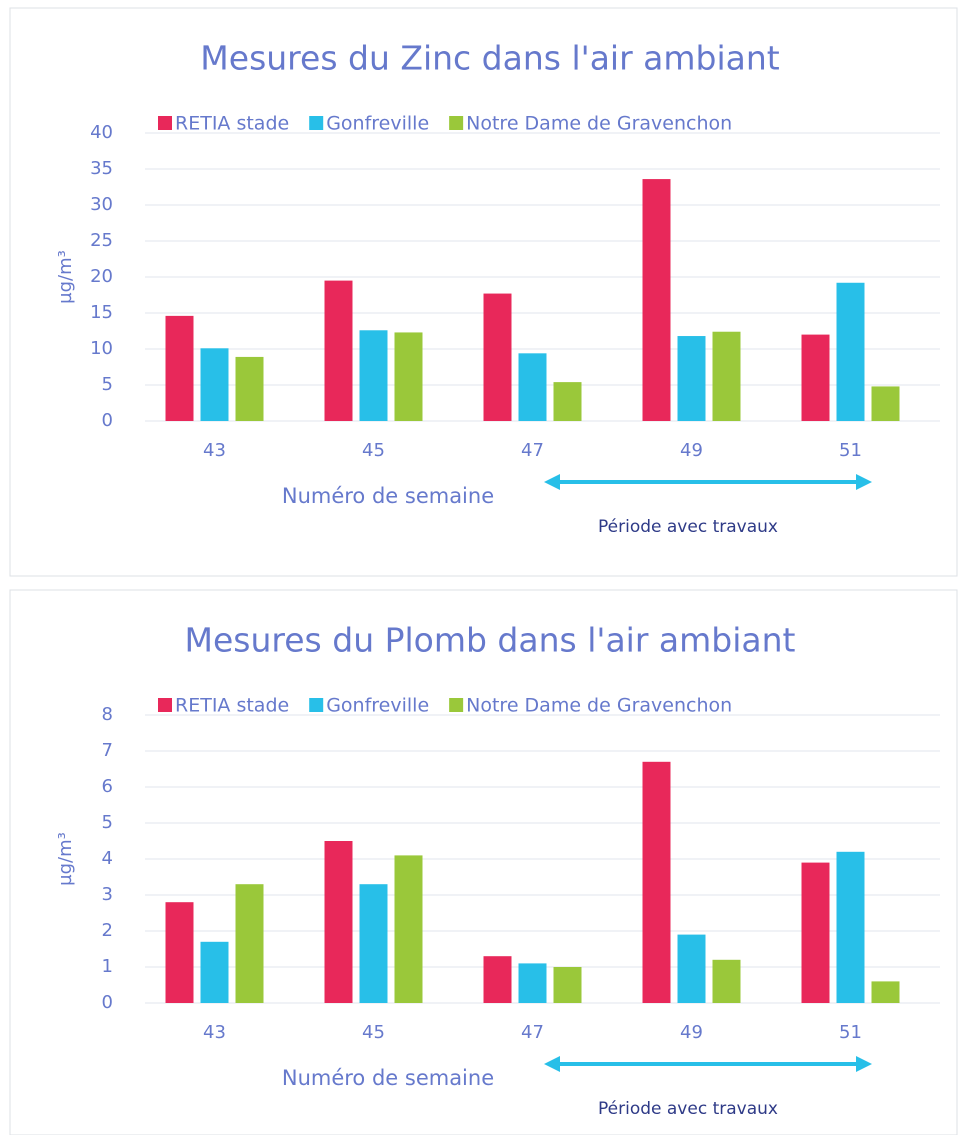 This screenshot has width=958, height=1135. I want to click on y-tick-label: 35, so click(101, 168).